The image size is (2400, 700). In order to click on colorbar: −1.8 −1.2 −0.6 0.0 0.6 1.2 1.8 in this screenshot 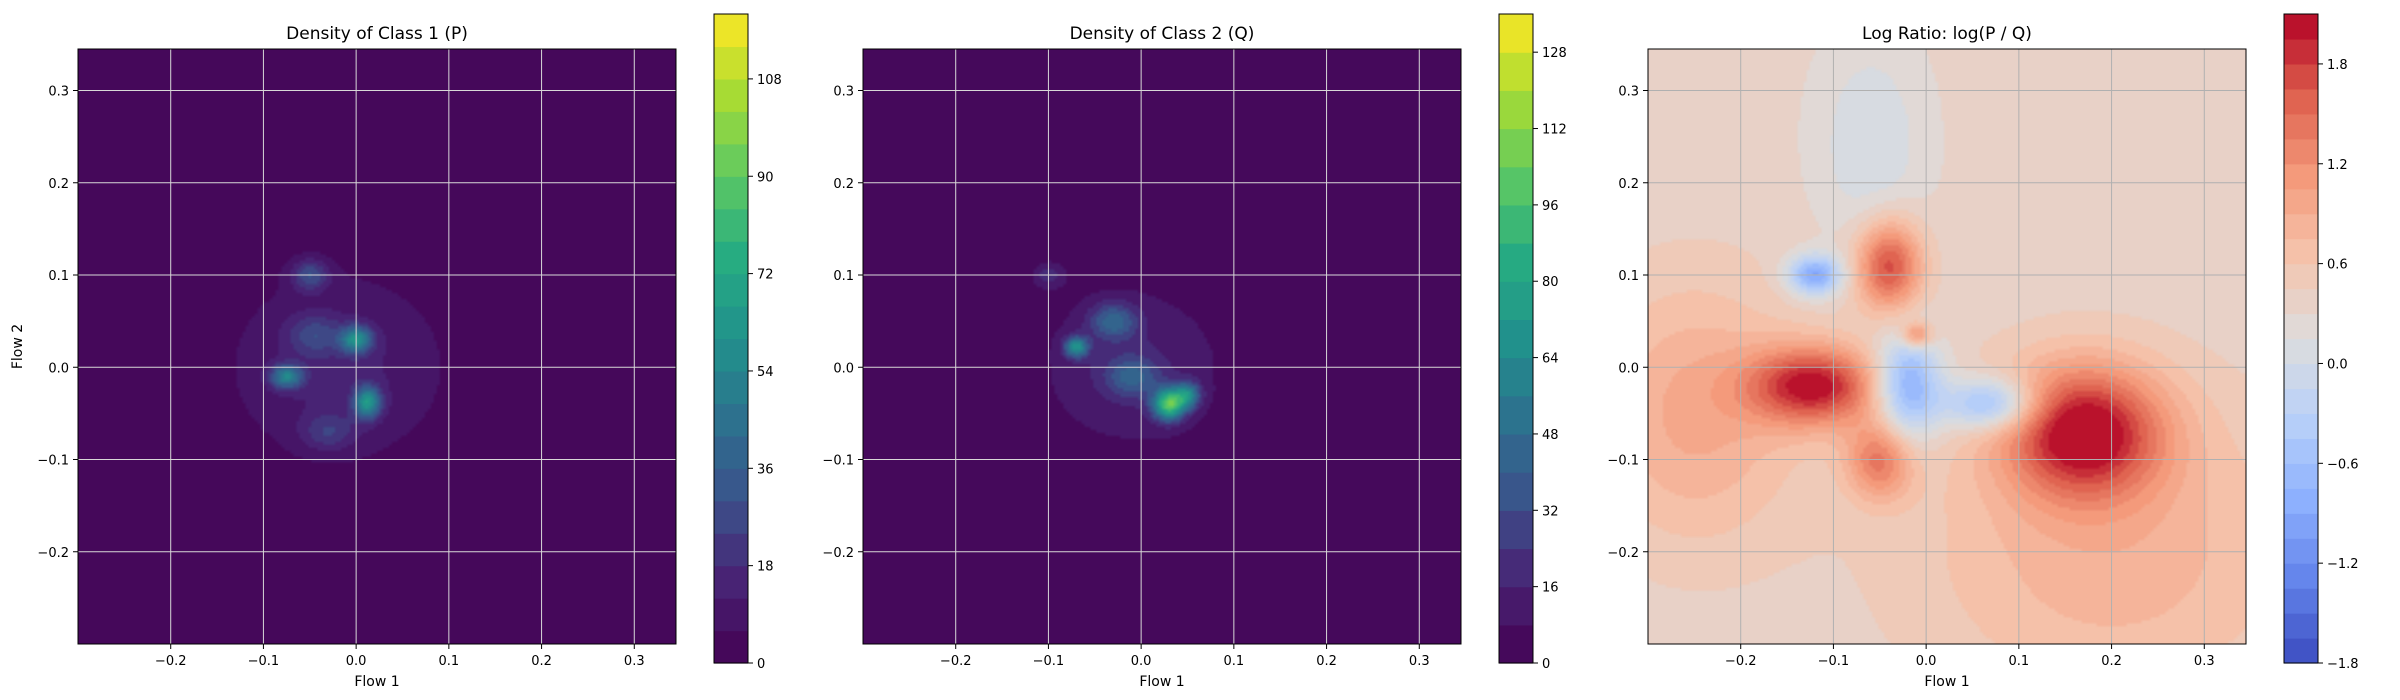, I will do `click(2321, 342)`.